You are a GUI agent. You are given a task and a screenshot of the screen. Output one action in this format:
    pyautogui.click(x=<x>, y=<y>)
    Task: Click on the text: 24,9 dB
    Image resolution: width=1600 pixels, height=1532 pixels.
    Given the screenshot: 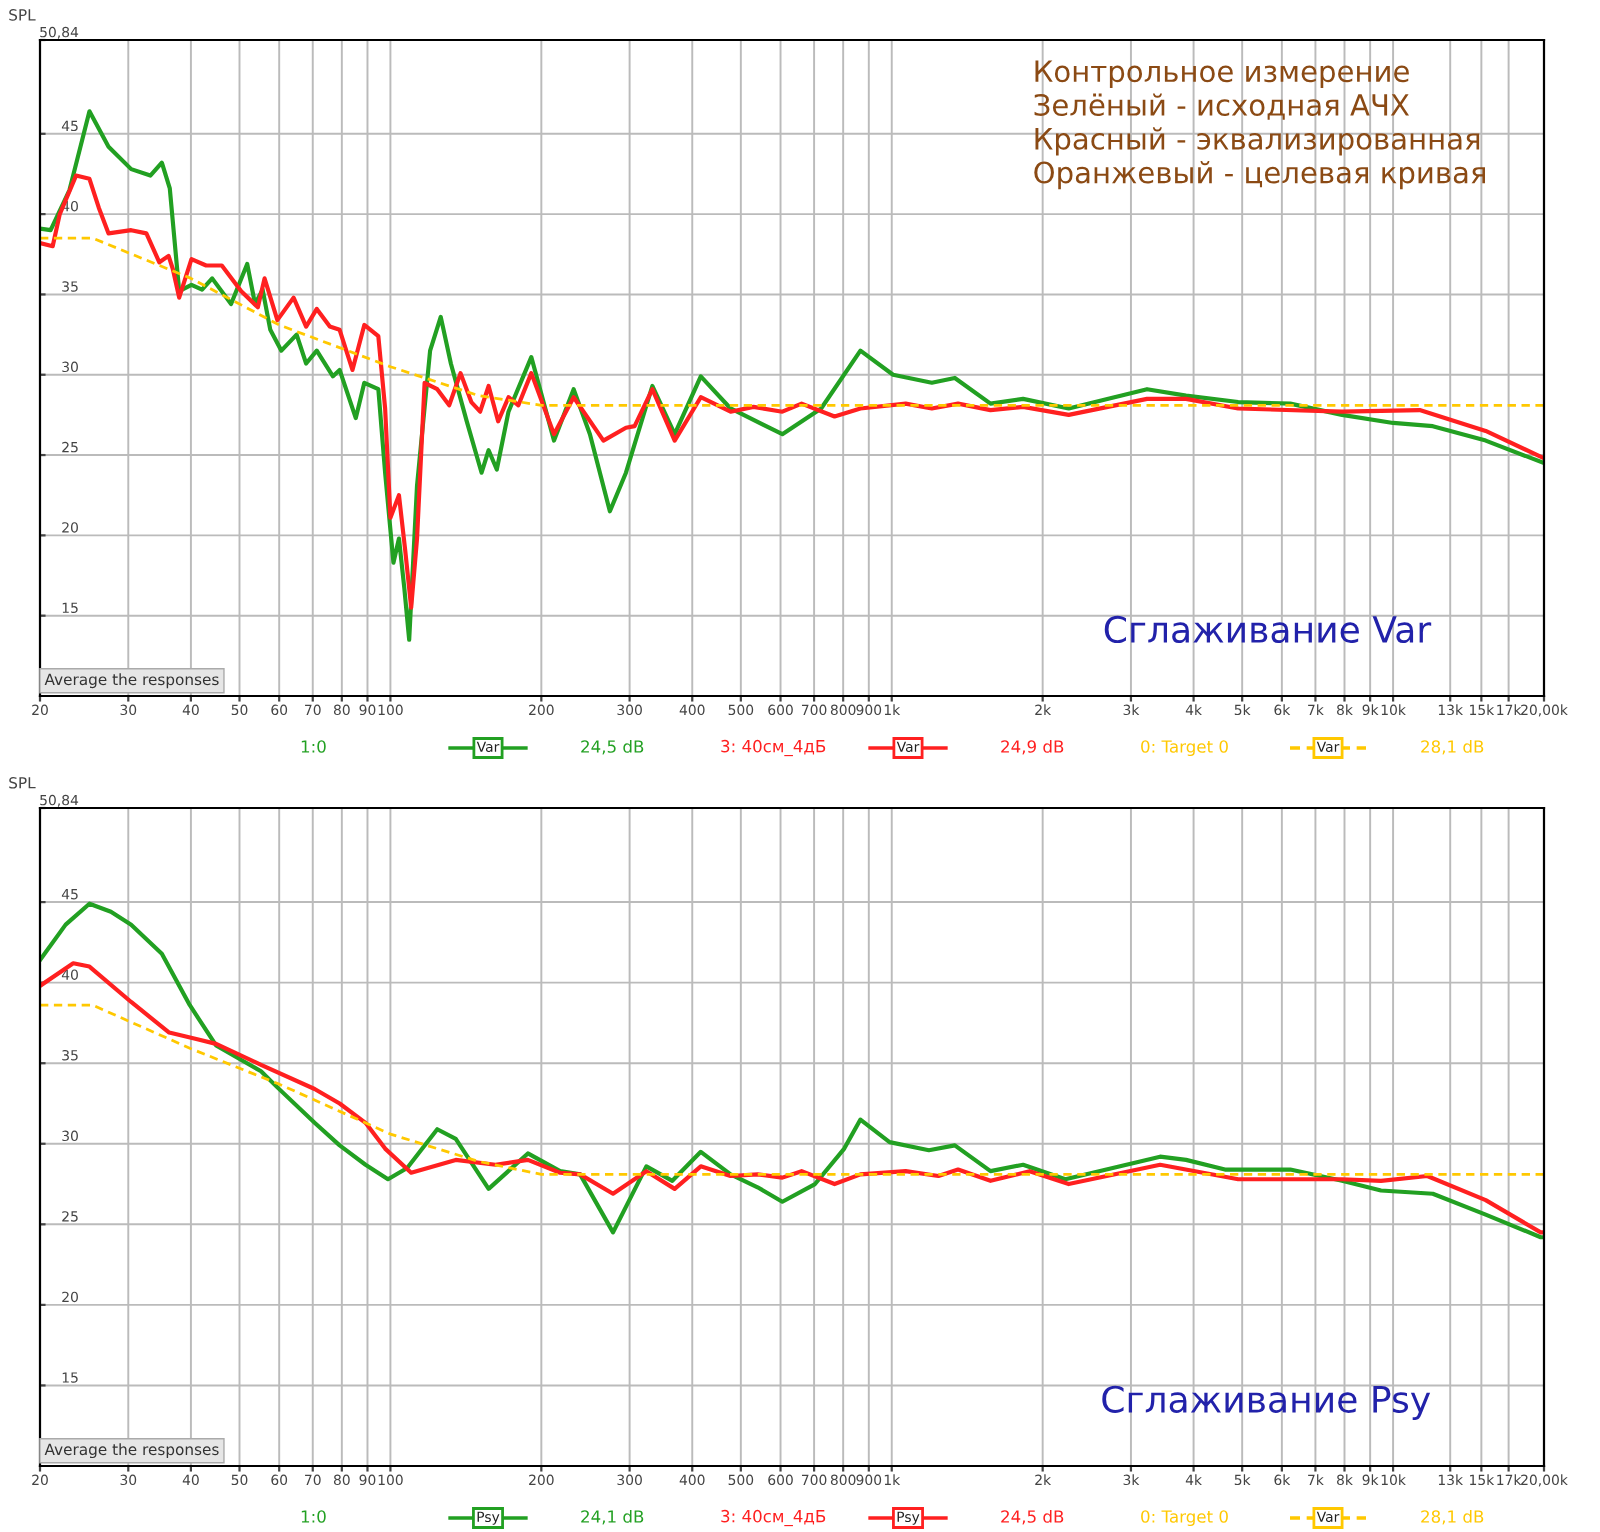 What is the action you would take?
    pyautogui.click(x=1032, y=747)
    